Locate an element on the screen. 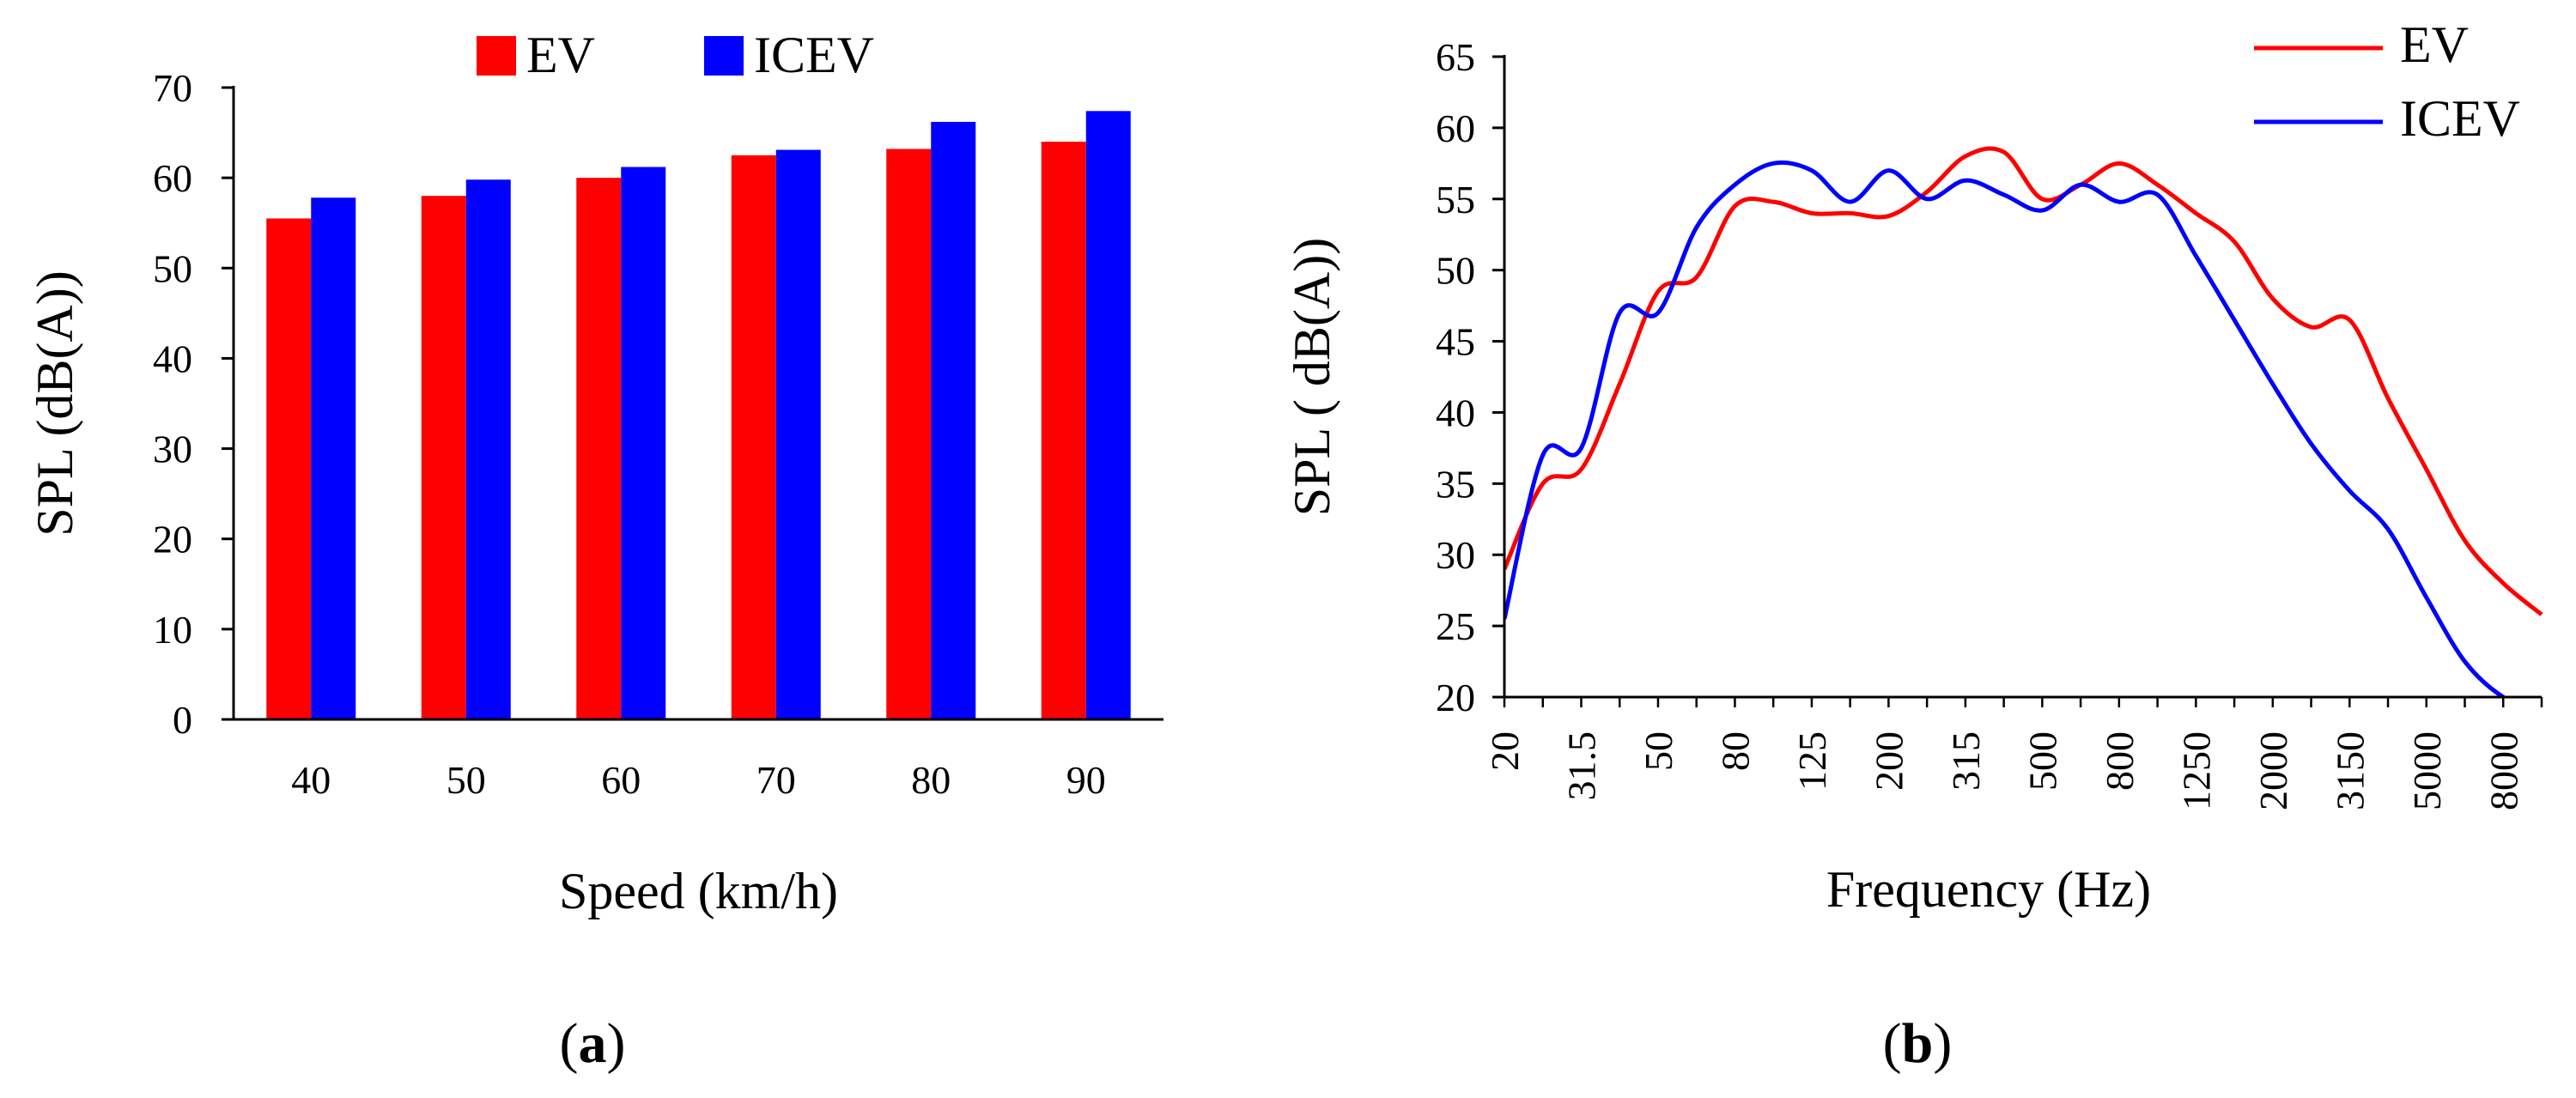 The image size is (2576, 1098). y-axis-title: SPL ( dB(A)) is located at coordinates (1312, 377).